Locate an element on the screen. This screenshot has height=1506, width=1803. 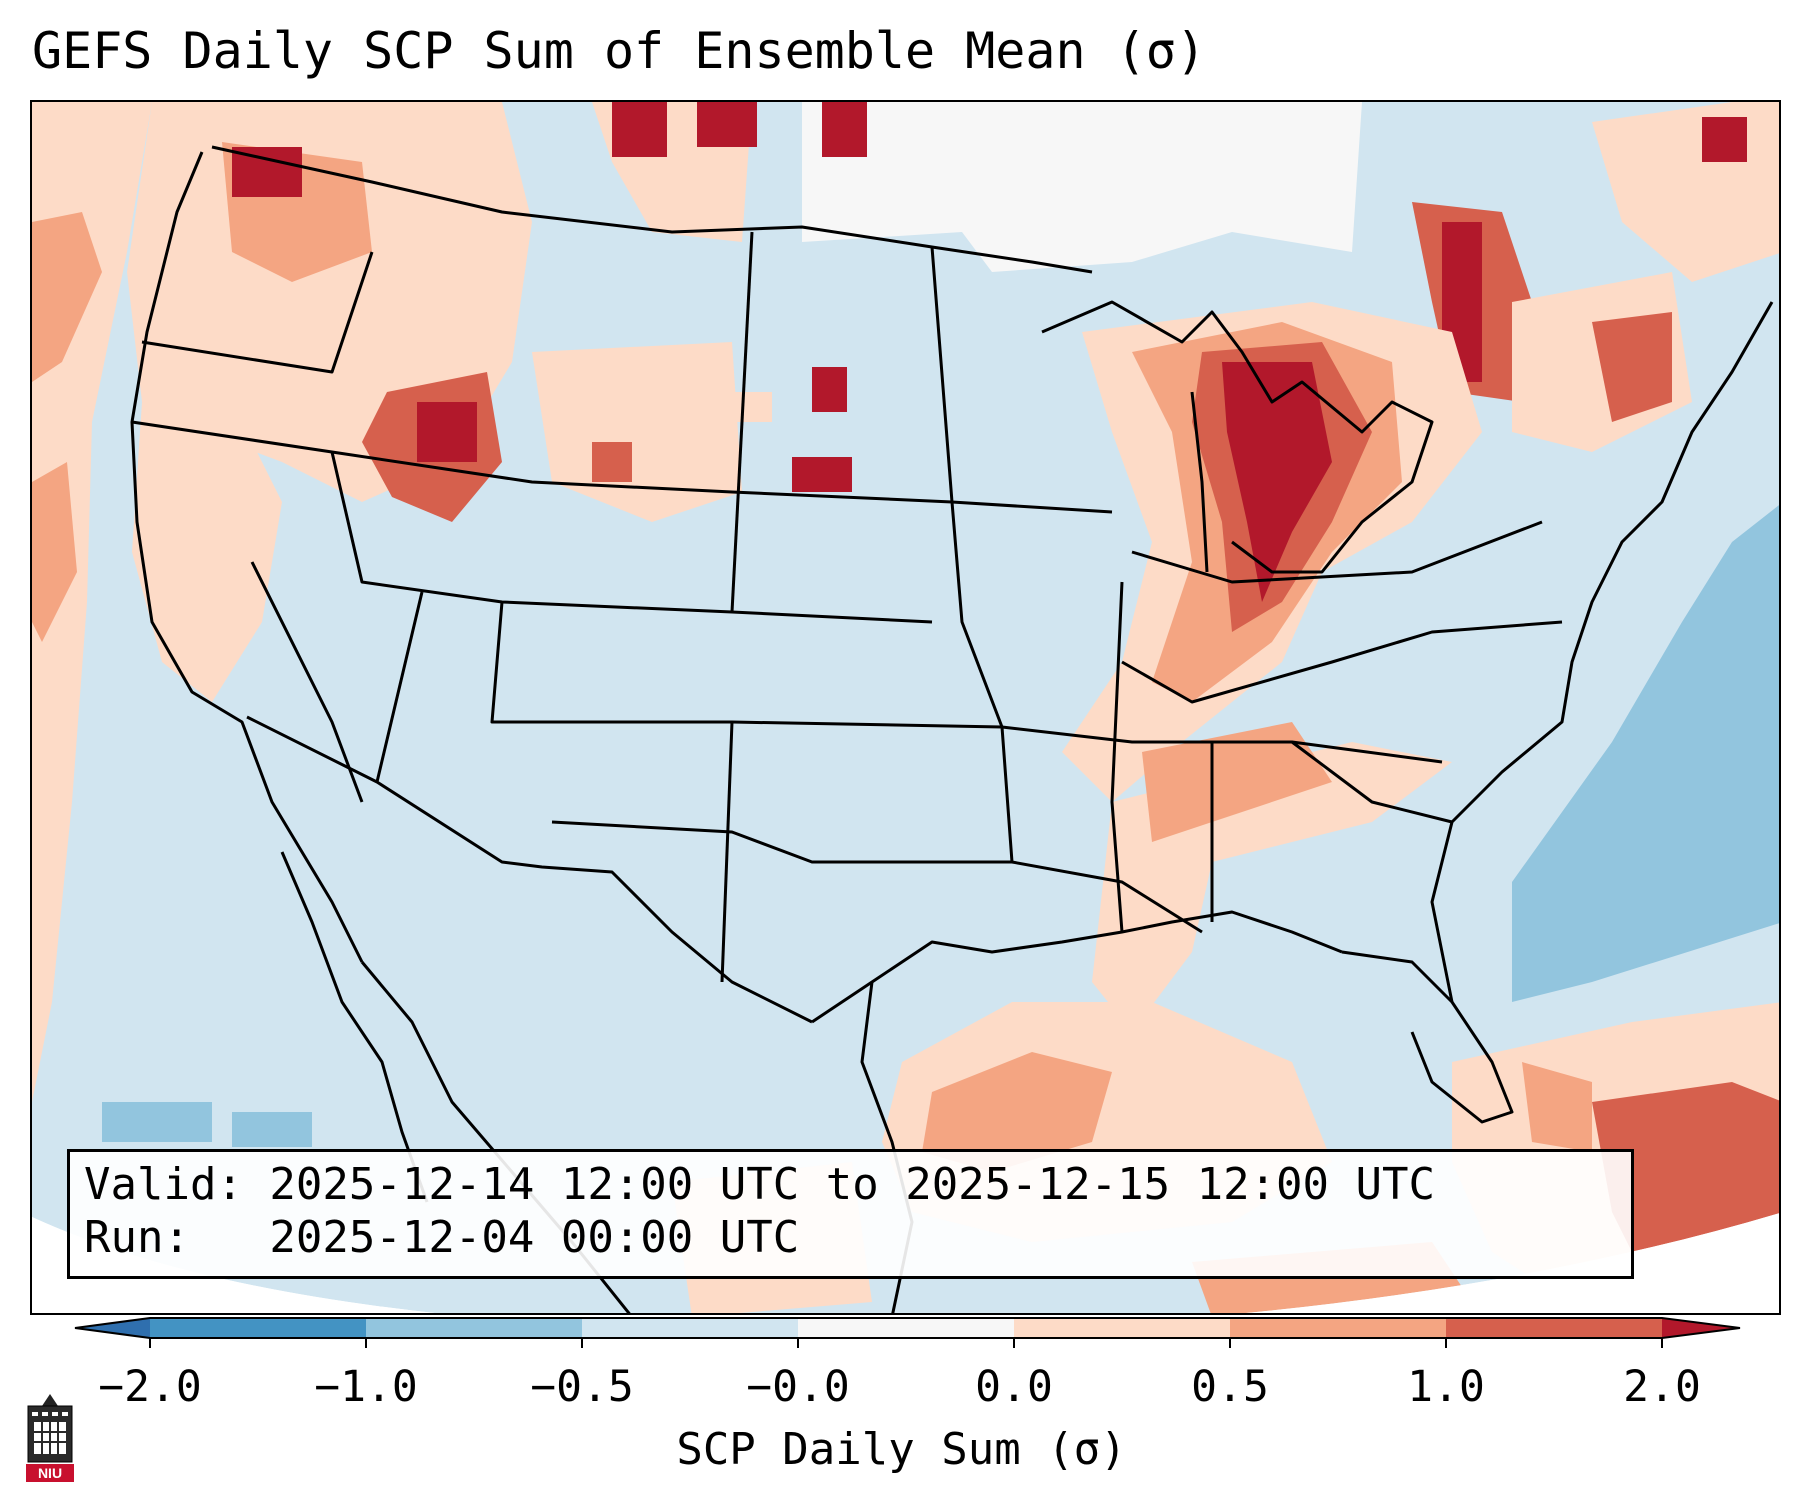
michigan-high-region is located at coordinates (1277, 482).